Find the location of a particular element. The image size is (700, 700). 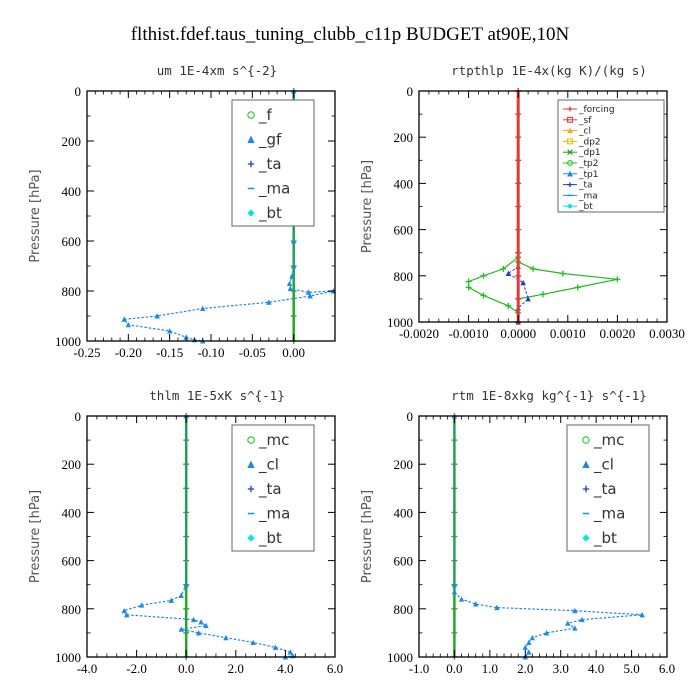

x-tick-label: -4.0 is located at coordinates (87, 668).